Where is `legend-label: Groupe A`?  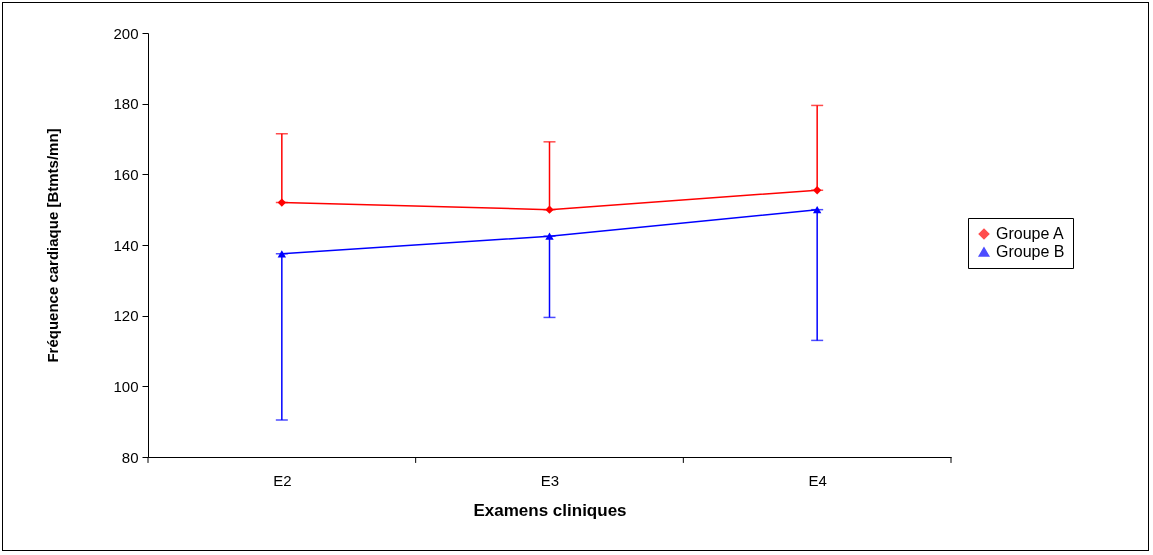
legend-label: Groupe A is located at coordinates (1030, 233).